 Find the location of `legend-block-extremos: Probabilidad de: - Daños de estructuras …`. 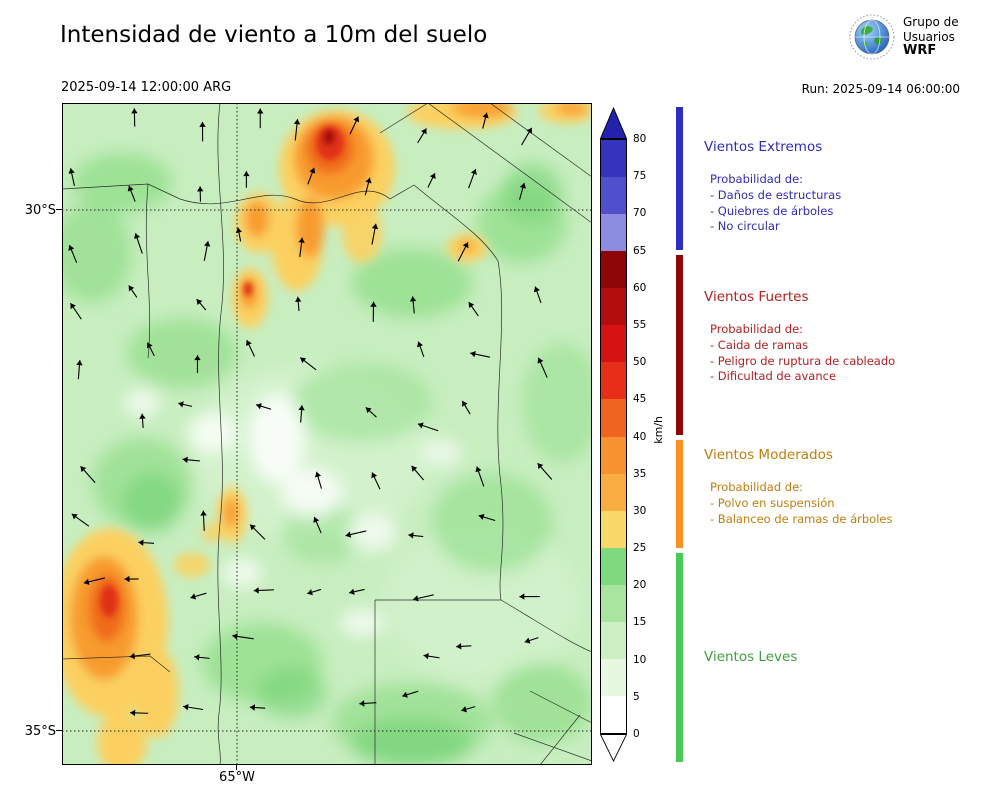

legend-block-extremos: Probabilidad de: - Daños de estructuras … is located at coordinates (775, 203).